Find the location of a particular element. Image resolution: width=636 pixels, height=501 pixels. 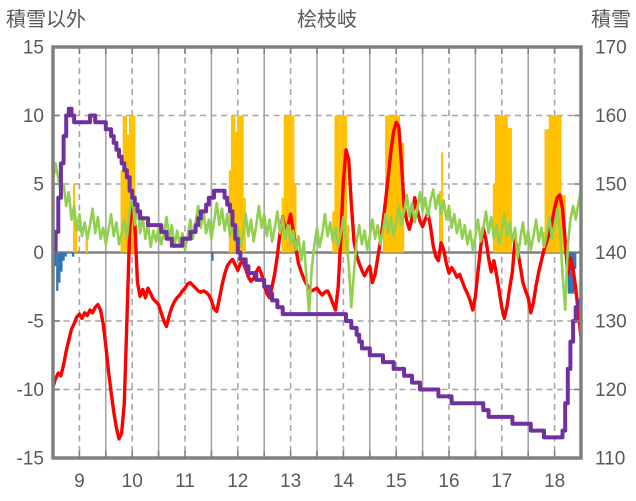

right-axis-tick-label: 170 is located at coordinates (611, 48).